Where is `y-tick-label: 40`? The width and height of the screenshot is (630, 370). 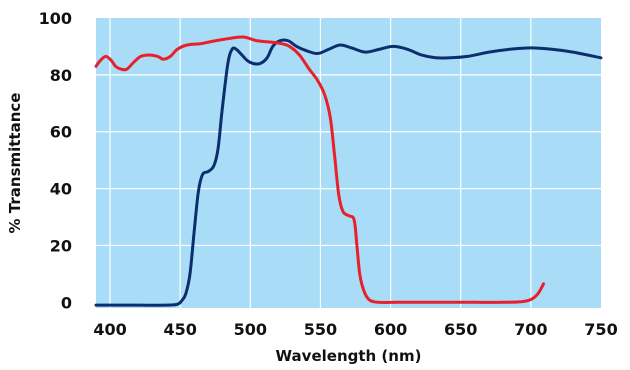 y-tick-label: 40 is located at coordinates (61, 189).